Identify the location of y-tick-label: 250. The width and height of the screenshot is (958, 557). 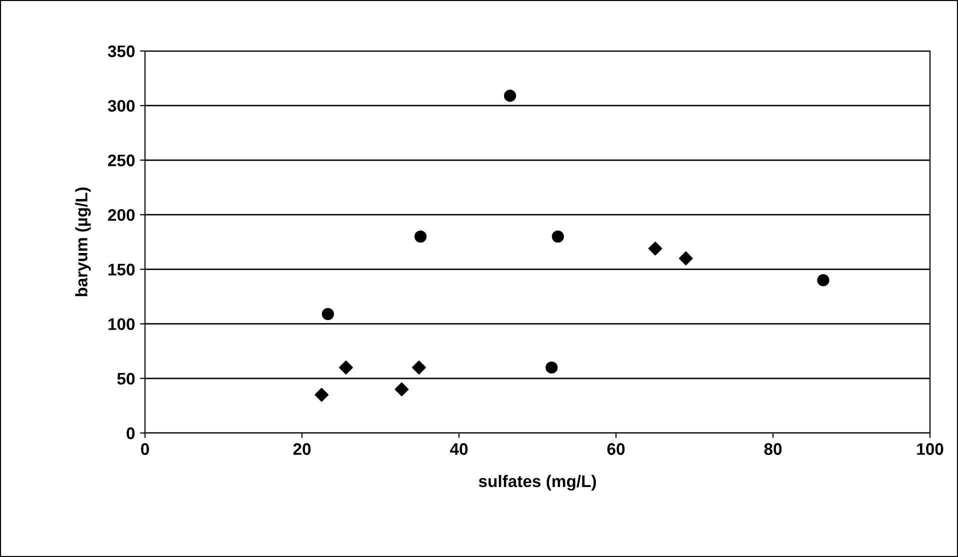
(121, 160).